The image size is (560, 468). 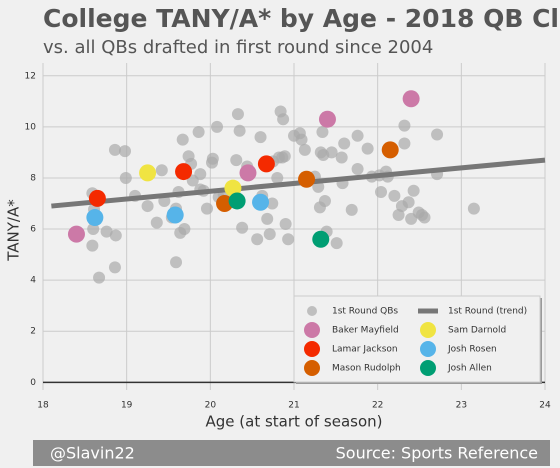 I want to click on x-tick-label: 19, so click(x=127, y=406).